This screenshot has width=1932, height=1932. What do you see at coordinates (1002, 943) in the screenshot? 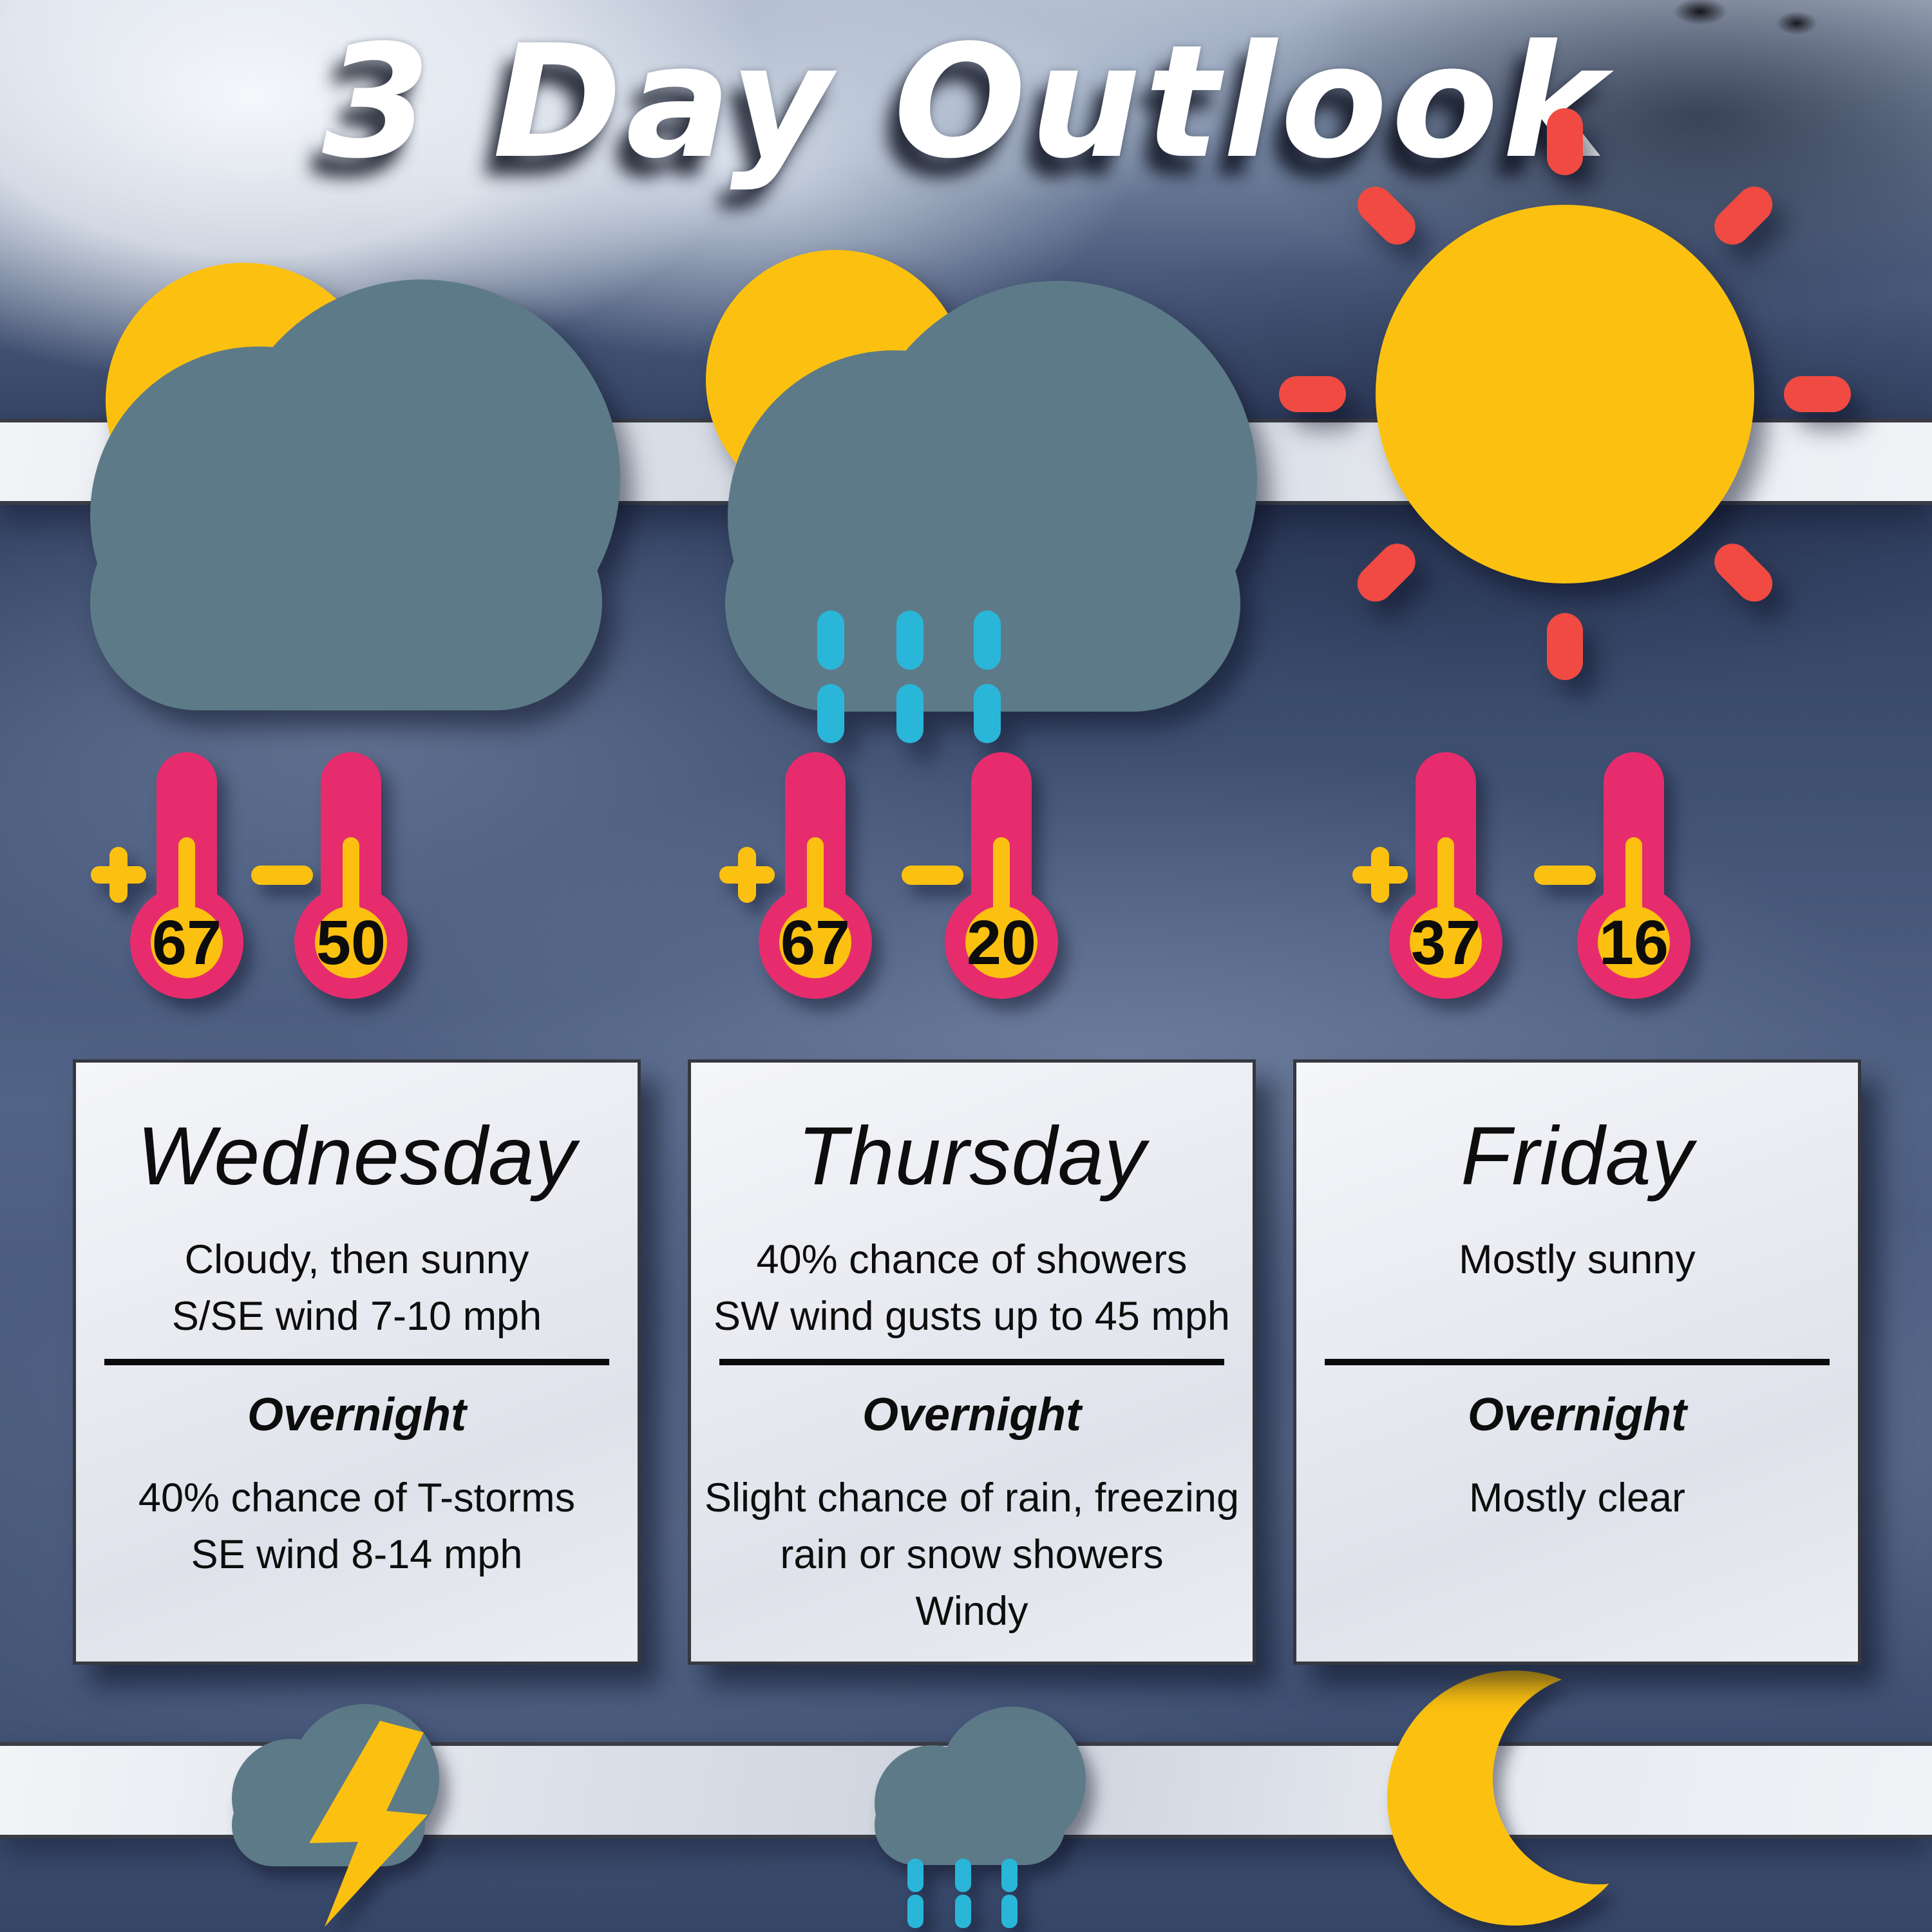
I see `low-temp-value: 20` at bounding box center [1002, 943].